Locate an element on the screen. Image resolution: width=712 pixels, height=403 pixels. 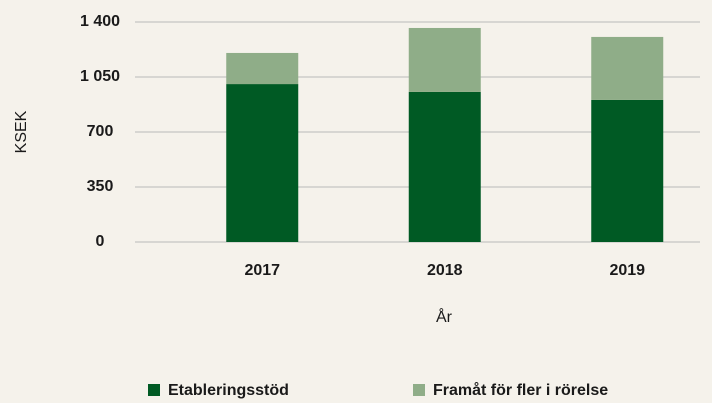
y-tick-label: 700 is located at coordinates (100, 131).